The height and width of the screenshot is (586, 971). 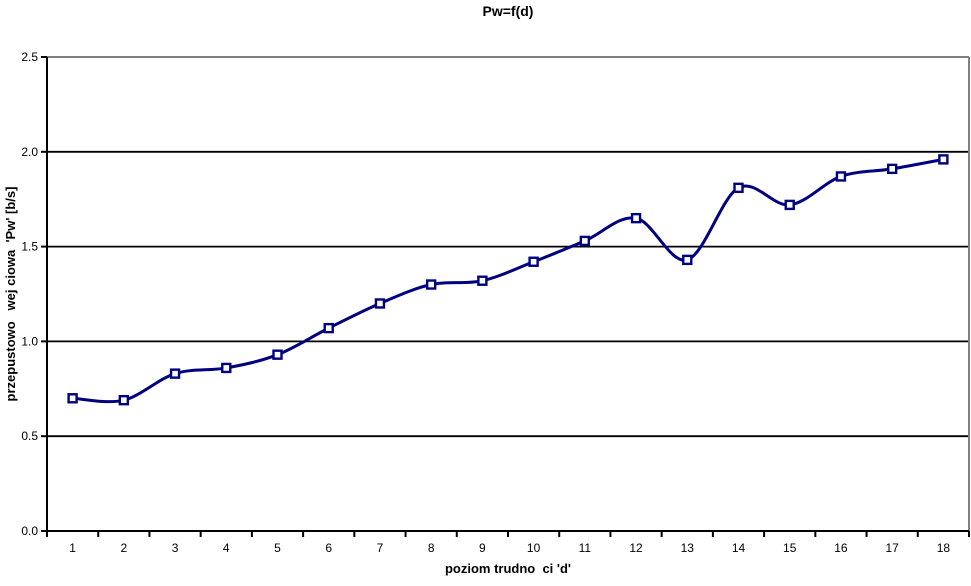 What do you see at coordinates (72, 548) in the screenshot?
I see `x-tick-label: 1` at bounding box center [72, 548].